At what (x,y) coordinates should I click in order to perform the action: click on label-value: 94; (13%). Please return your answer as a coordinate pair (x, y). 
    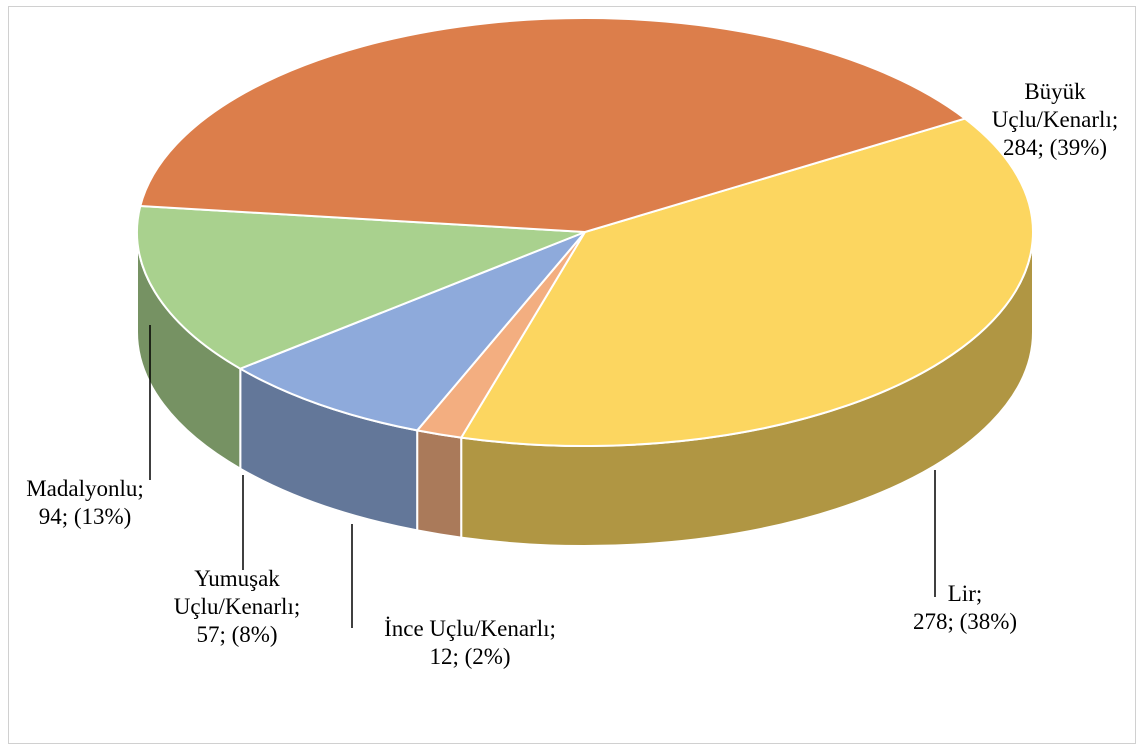
    Looking at the image, I should click on (85, 516).